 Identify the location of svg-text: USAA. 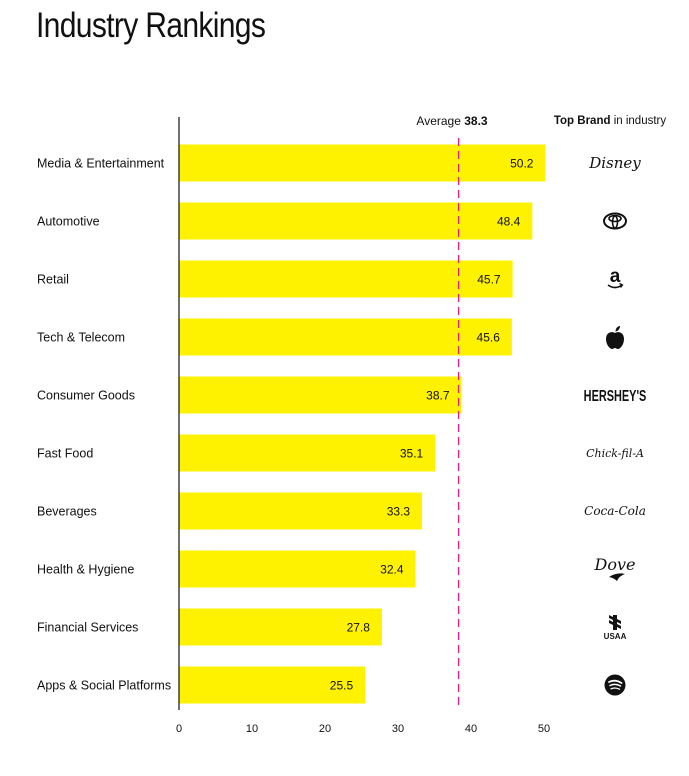
(615, 636).